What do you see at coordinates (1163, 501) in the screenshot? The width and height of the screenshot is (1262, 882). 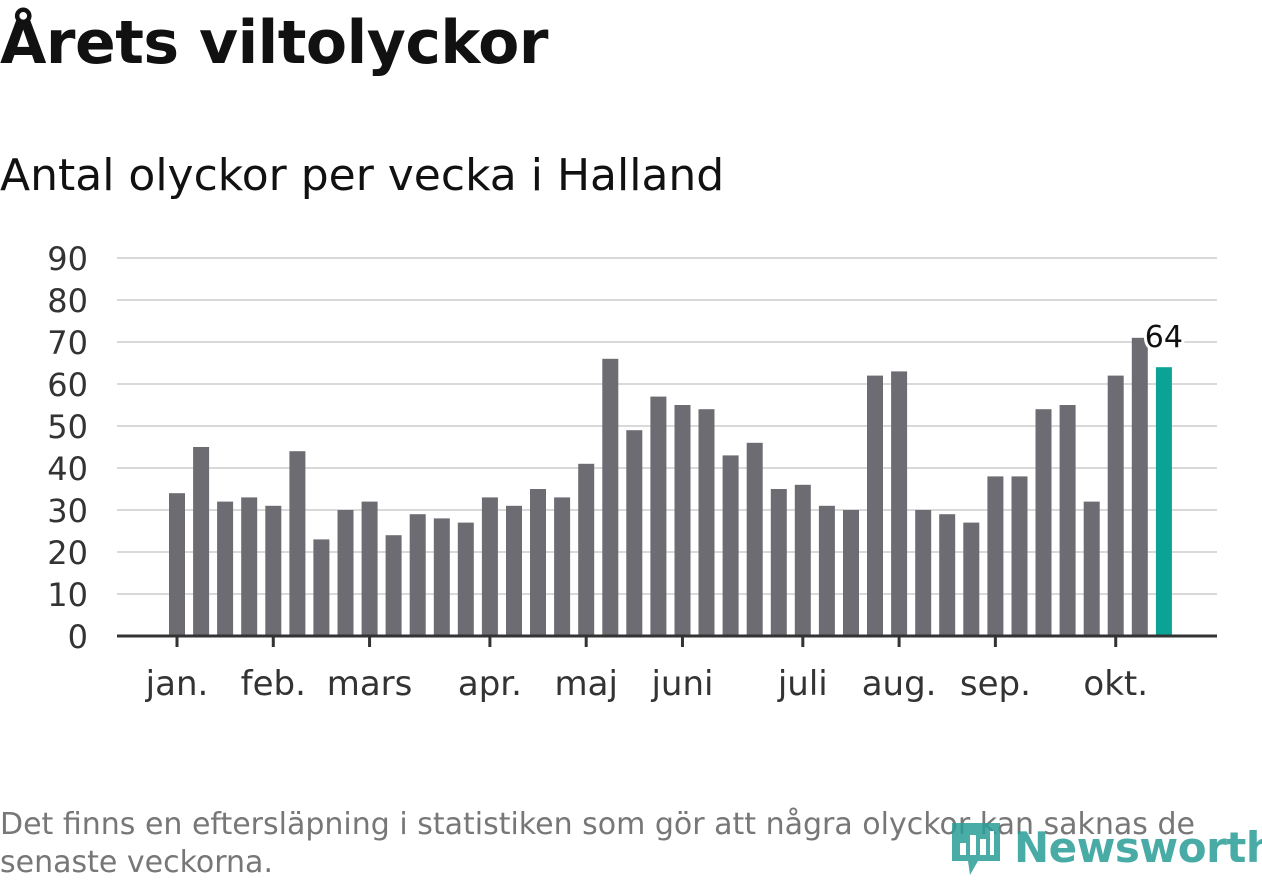 I see `bar-highlight` at bounding box center [1163, 501].